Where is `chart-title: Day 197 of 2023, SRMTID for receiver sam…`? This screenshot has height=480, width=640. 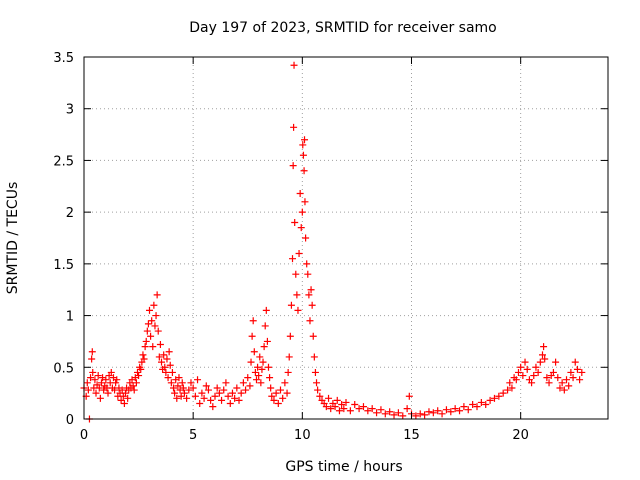 chart-title: Day 197 of 2023, SRMTID for receiver sam… is located at coordinates (343, 28).